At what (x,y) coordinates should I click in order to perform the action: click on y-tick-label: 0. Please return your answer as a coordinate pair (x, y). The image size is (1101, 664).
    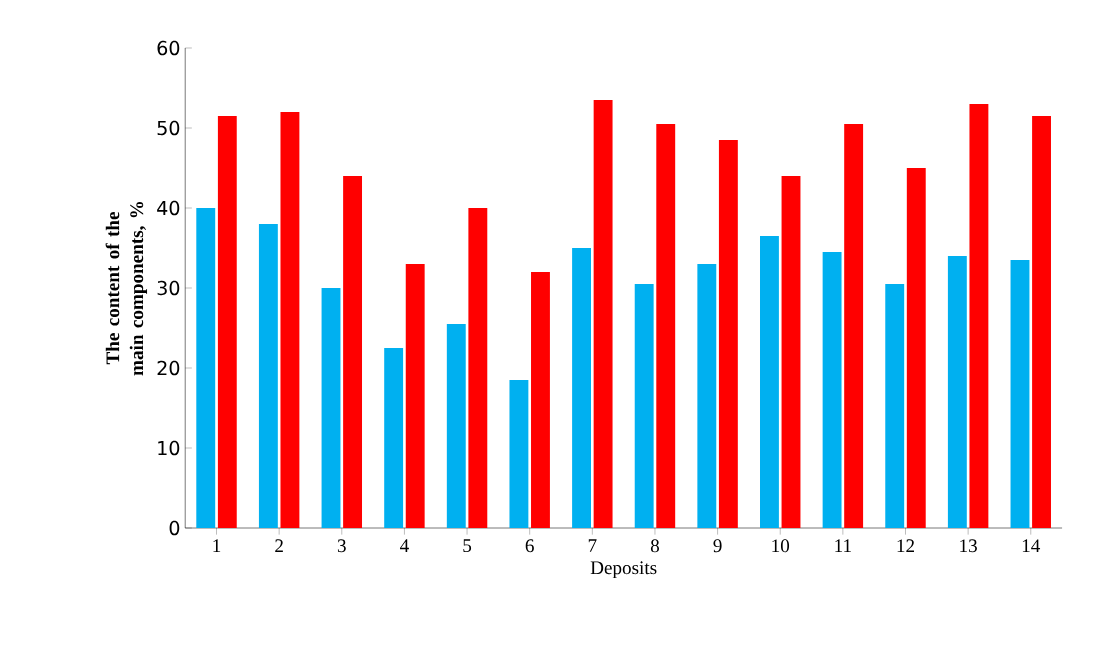
    Looking at the image, I should click on (174, 528).